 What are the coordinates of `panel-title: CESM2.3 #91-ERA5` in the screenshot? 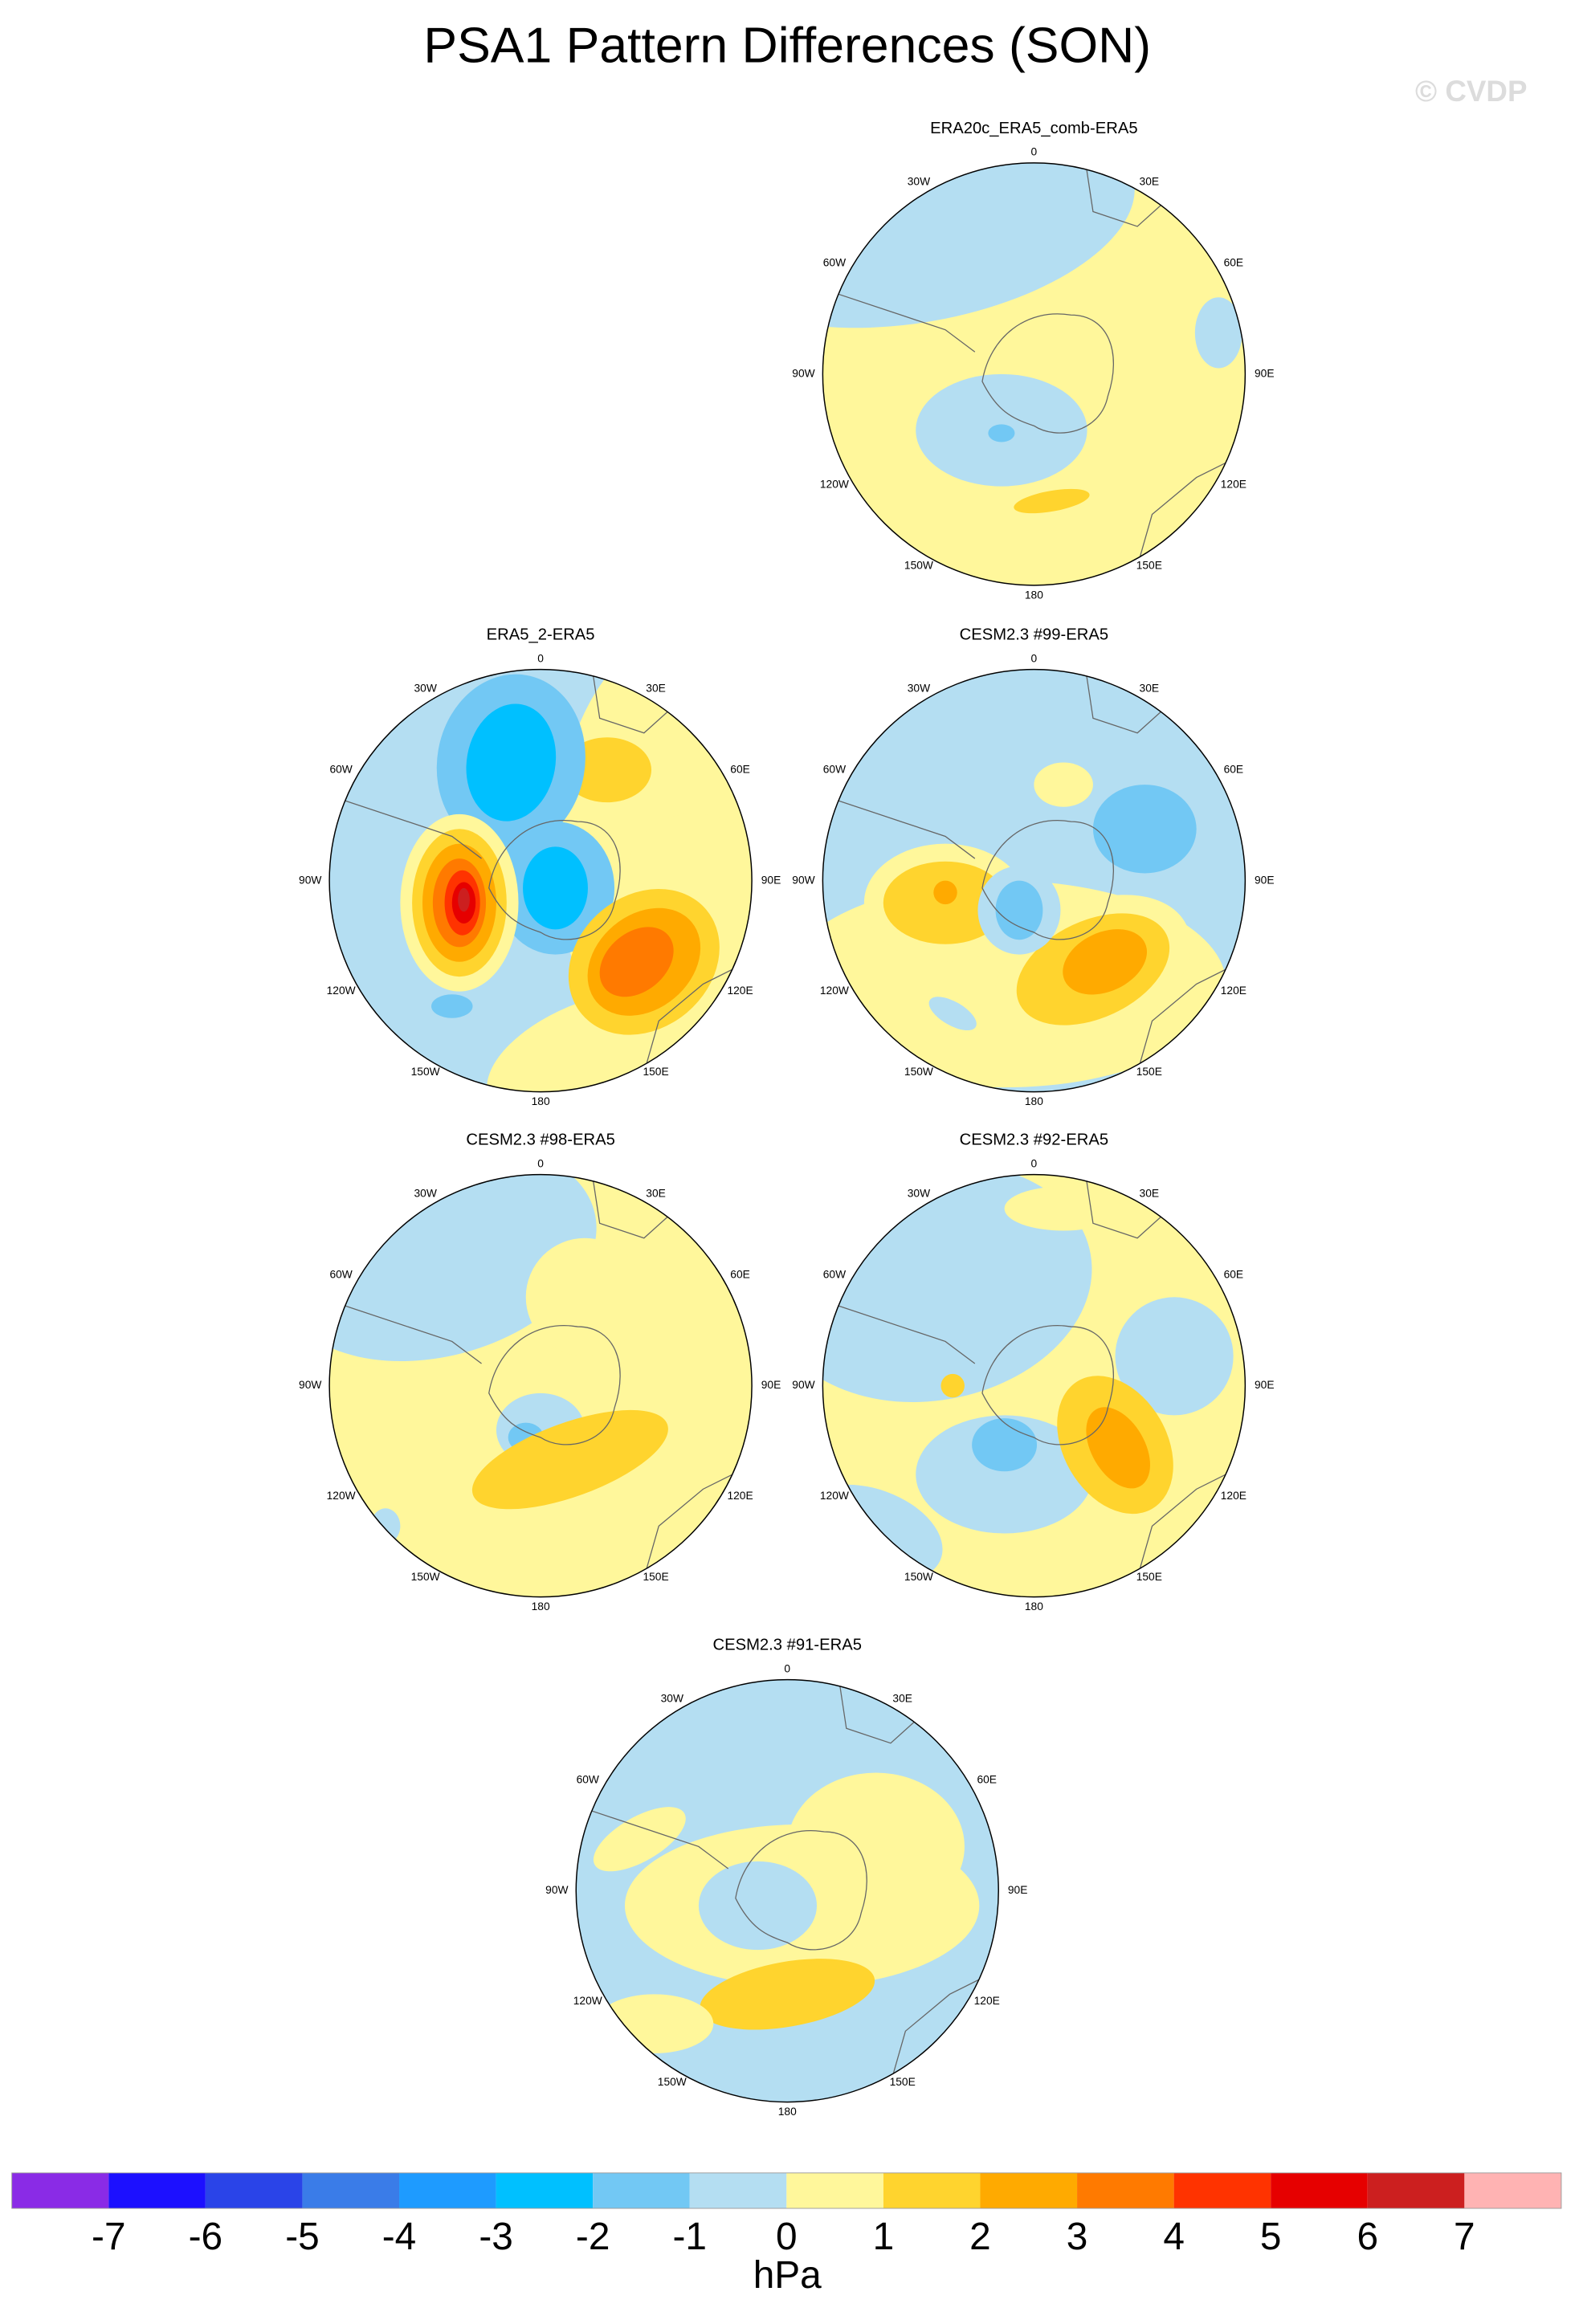 It's located at (787, 1645).